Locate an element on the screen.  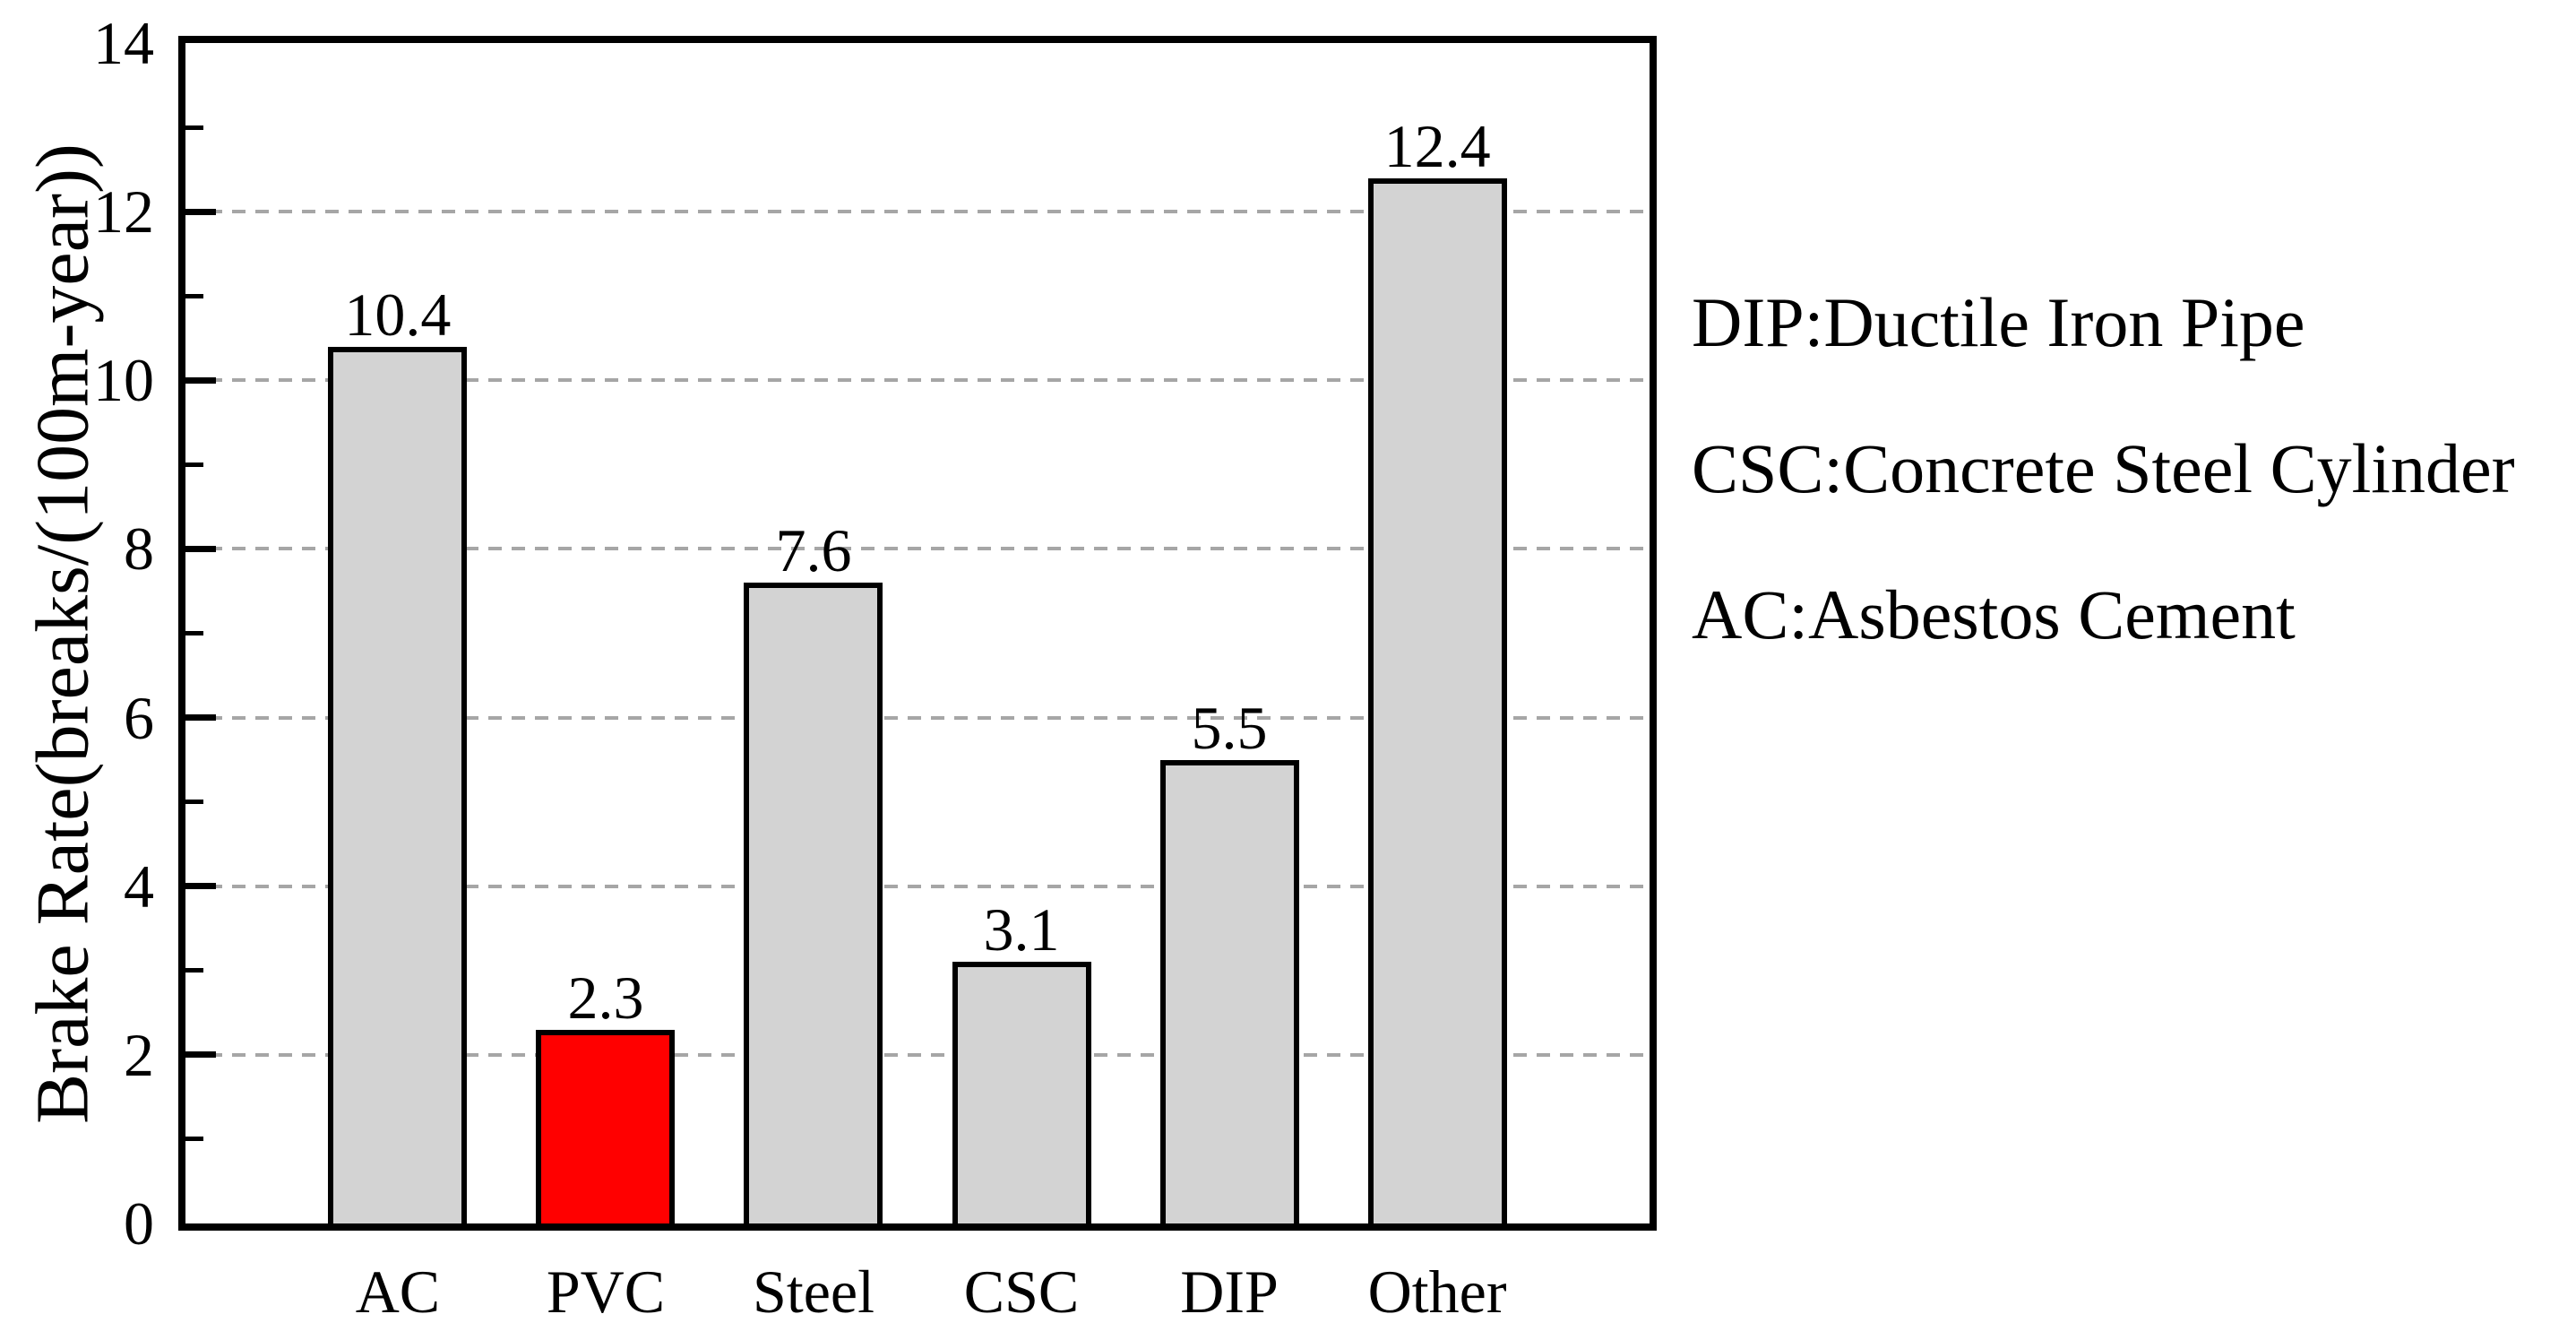
x-category-label: Other is located at coordinates (1437, 1292).